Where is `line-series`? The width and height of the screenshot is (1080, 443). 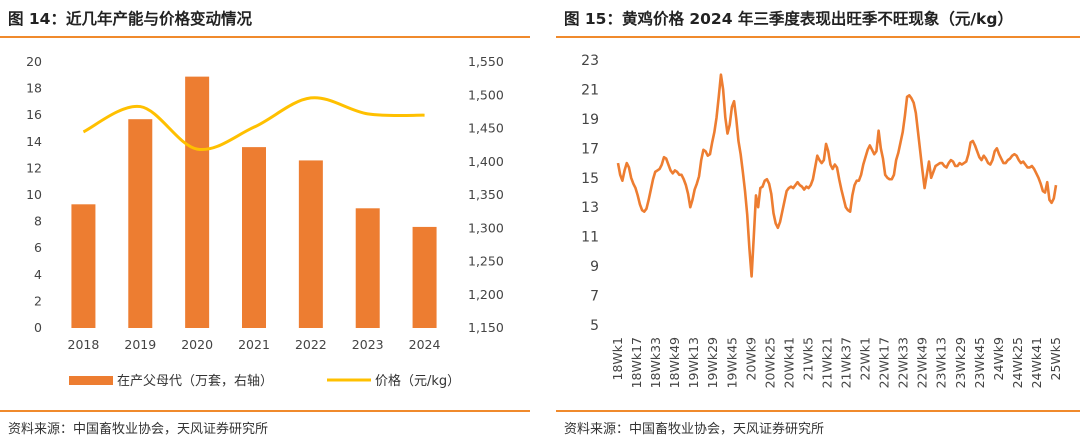
line-series is located at coordinates (253, 124).